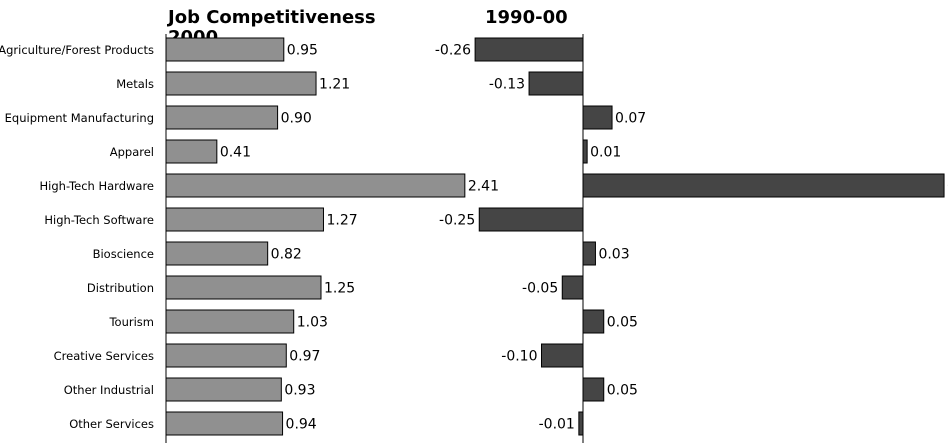 The height and width of the screenshot is (447, 948). Describe the element at coordinates (123, 254) in the screenshot. I see `category-label: Bioscience` at that location.